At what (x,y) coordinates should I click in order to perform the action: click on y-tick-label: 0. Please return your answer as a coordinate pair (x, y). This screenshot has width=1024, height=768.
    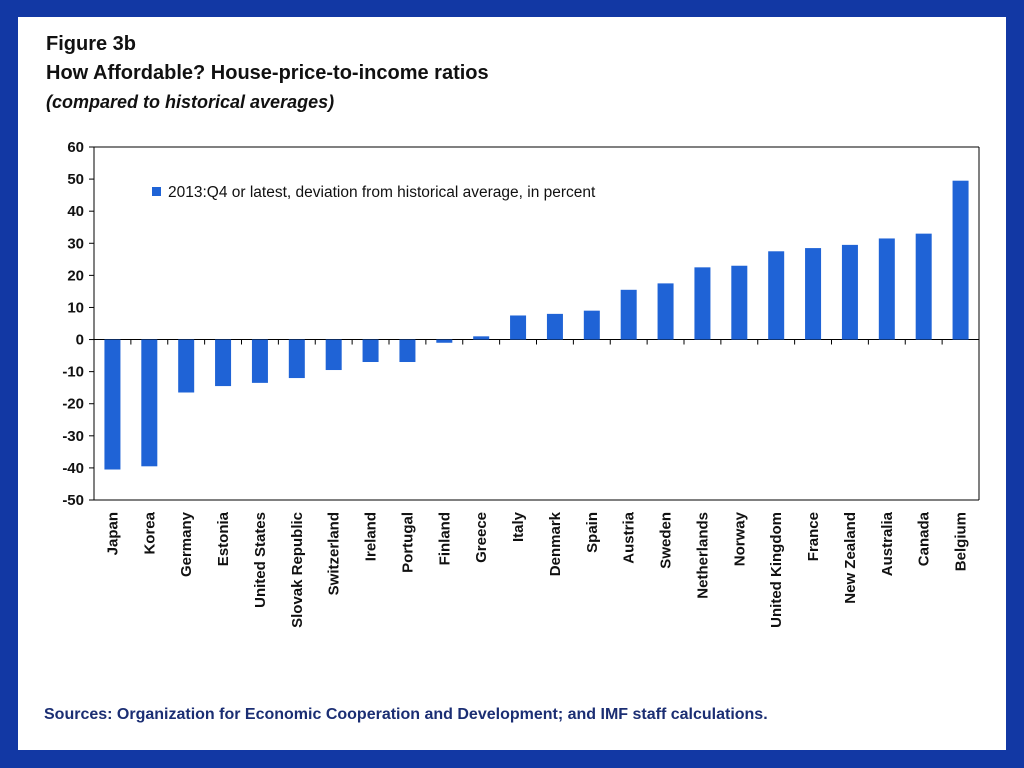
    Looking at the image, I should click on (80, 340).